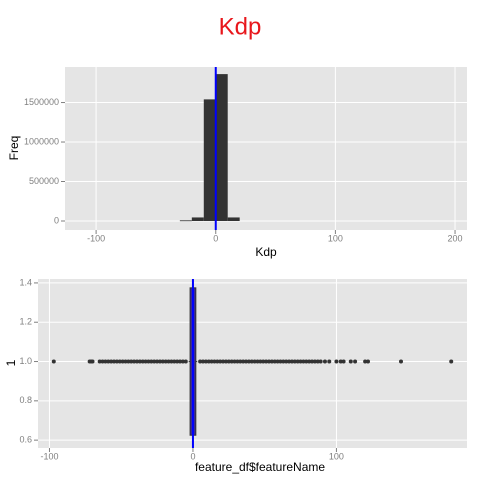 This screenshot has width=480, height=480. What do you see at coordinates (25, 361) in the screenshot?
I see `y-tick-label: 1.0` at bounding box center [25, 361].